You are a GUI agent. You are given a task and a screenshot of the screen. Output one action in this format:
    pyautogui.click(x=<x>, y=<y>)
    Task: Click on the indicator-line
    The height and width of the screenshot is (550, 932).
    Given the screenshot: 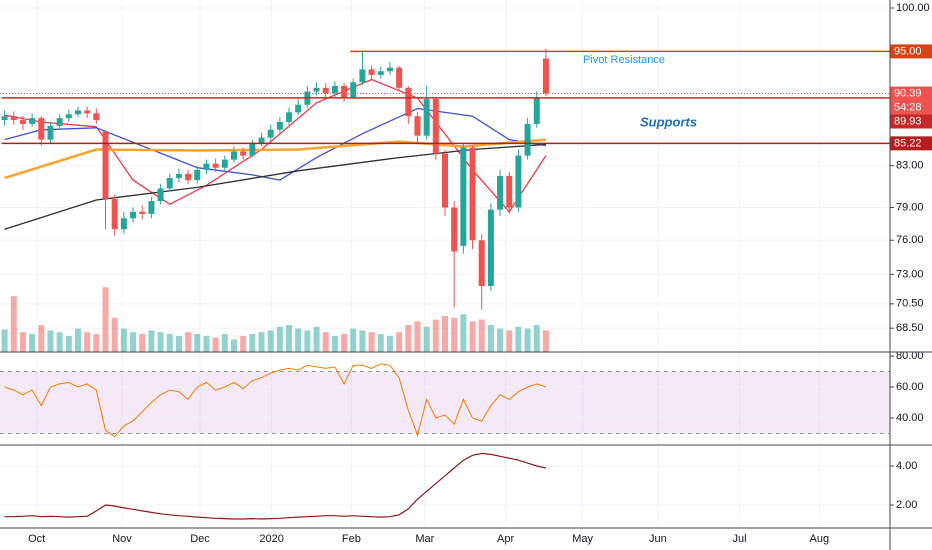 What is the action you would take?
    pyautogui.click(x=275, y=486)
    